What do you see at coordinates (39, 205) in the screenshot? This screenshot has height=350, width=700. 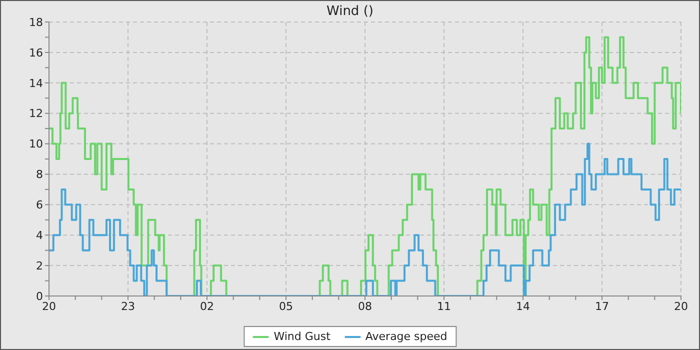 I see `y-tick-label: 6` at bounding box center [39, 205].